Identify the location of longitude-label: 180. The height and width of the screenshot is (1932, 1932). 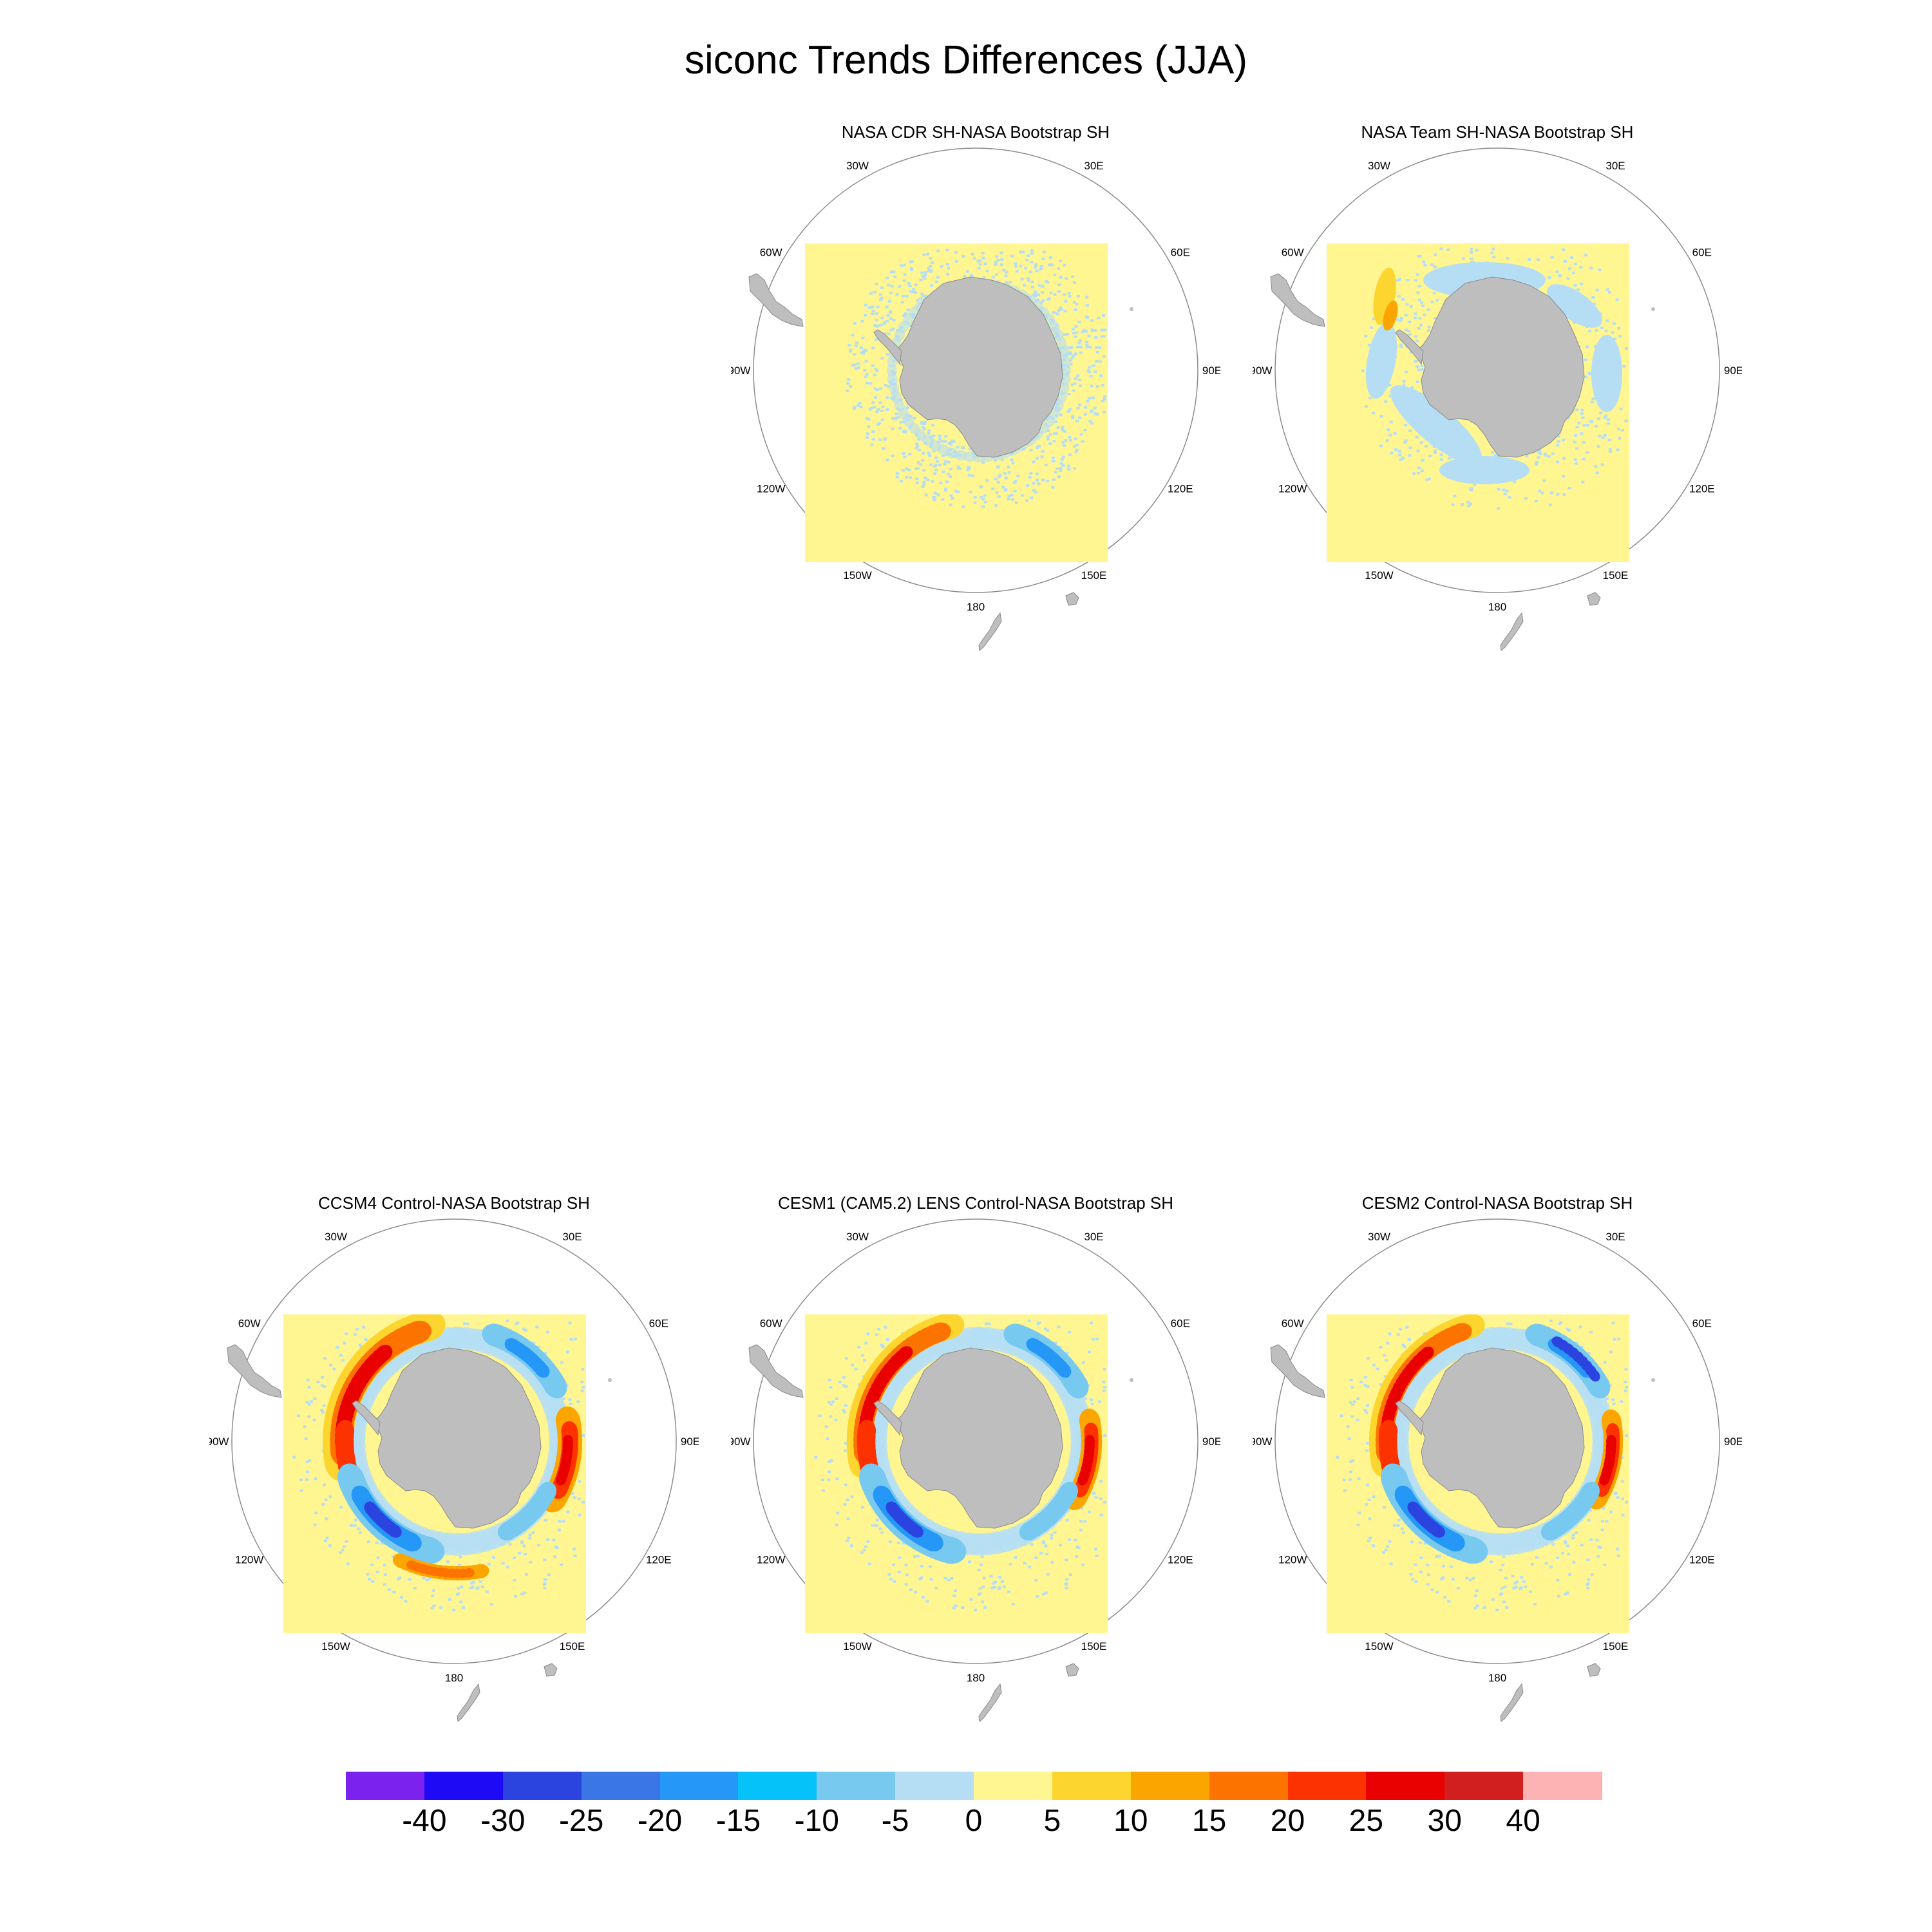
(1497, 1678).